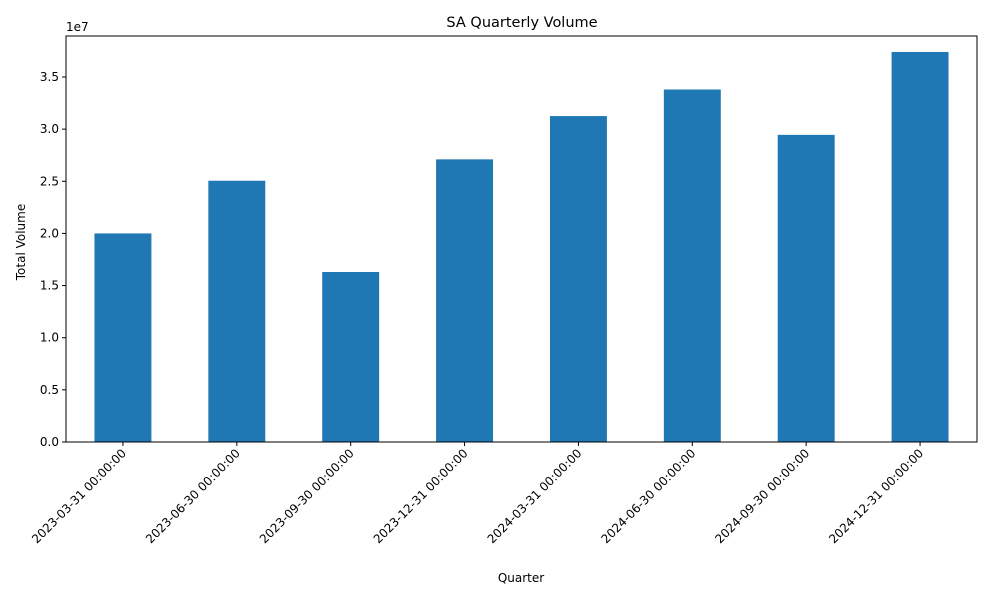  What do you see at coordinates (762, 496) in the screenshot?
I see `x-tick-label: 2024-09-30 00:00:00` at bounding box center [762, 496].